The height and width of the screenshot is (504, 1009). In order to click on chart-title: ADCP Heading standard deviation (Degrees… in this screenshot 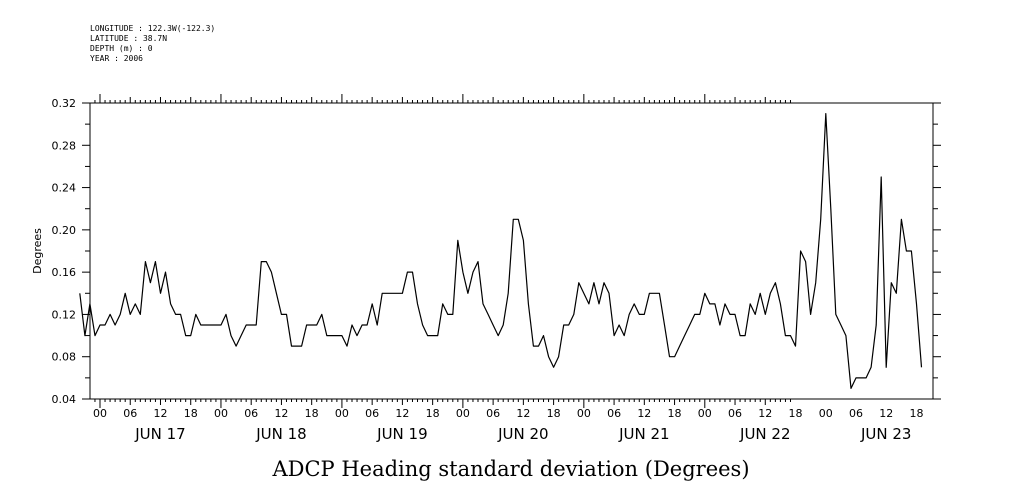, I will do `click(510, 469)`.